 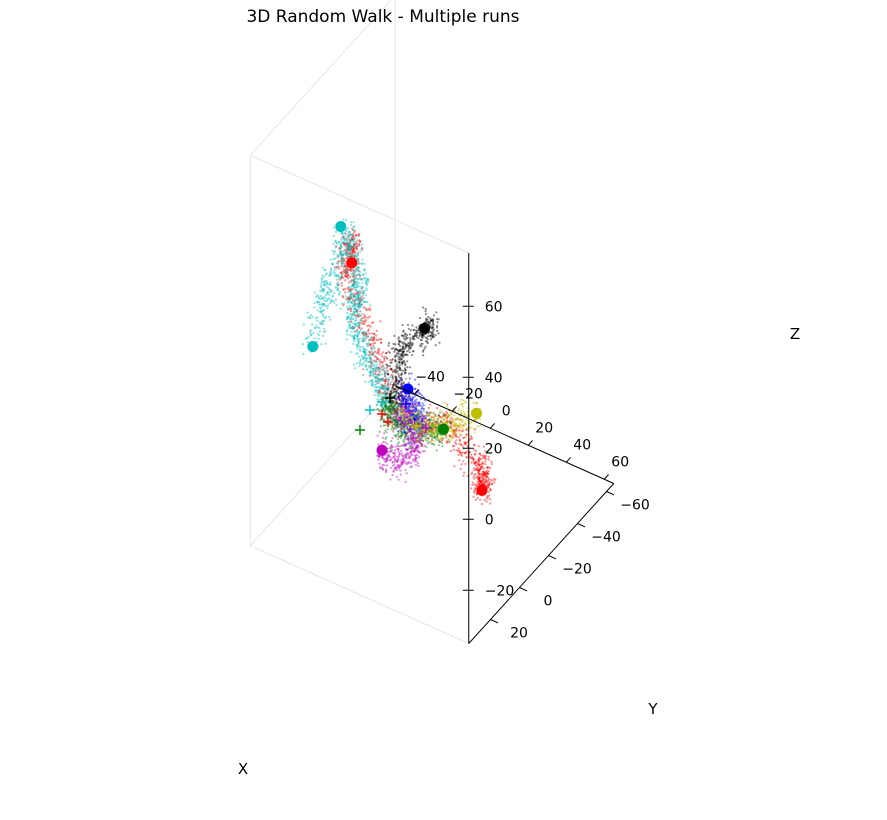 I want to click on y-tick, so click(x=581, y=525).